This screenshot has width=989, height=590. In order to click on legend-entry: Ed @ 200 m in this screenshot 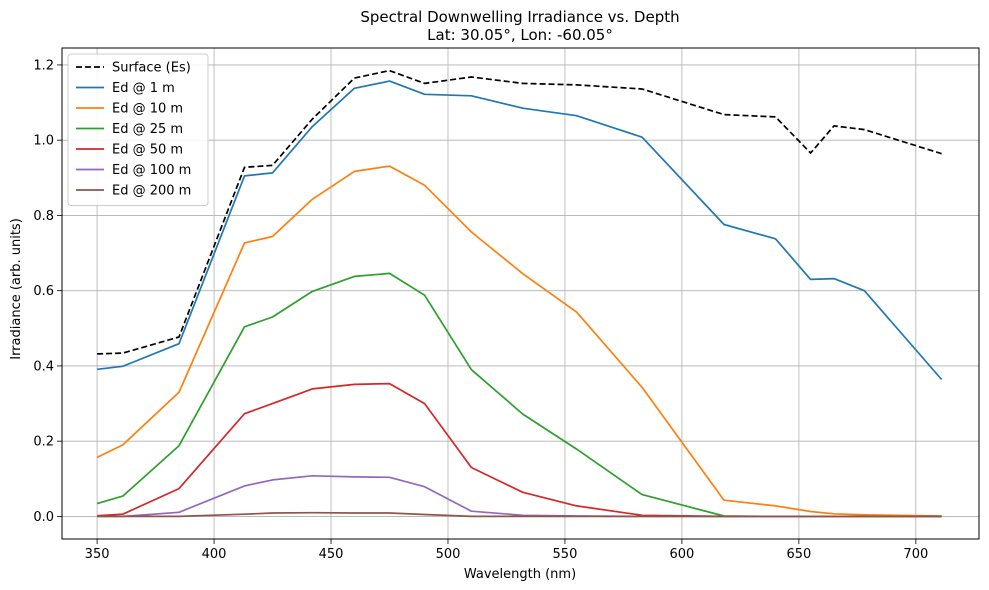, I will do `click(151, 191)`.